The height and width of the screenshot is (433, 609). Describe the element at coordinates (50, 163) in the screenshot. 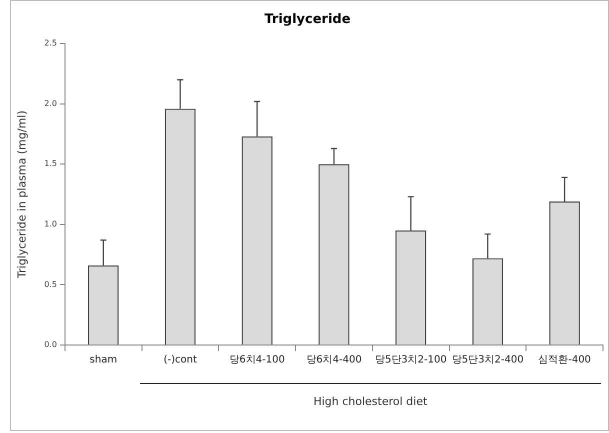

I see `y-tick-label: 1.5` at that location.